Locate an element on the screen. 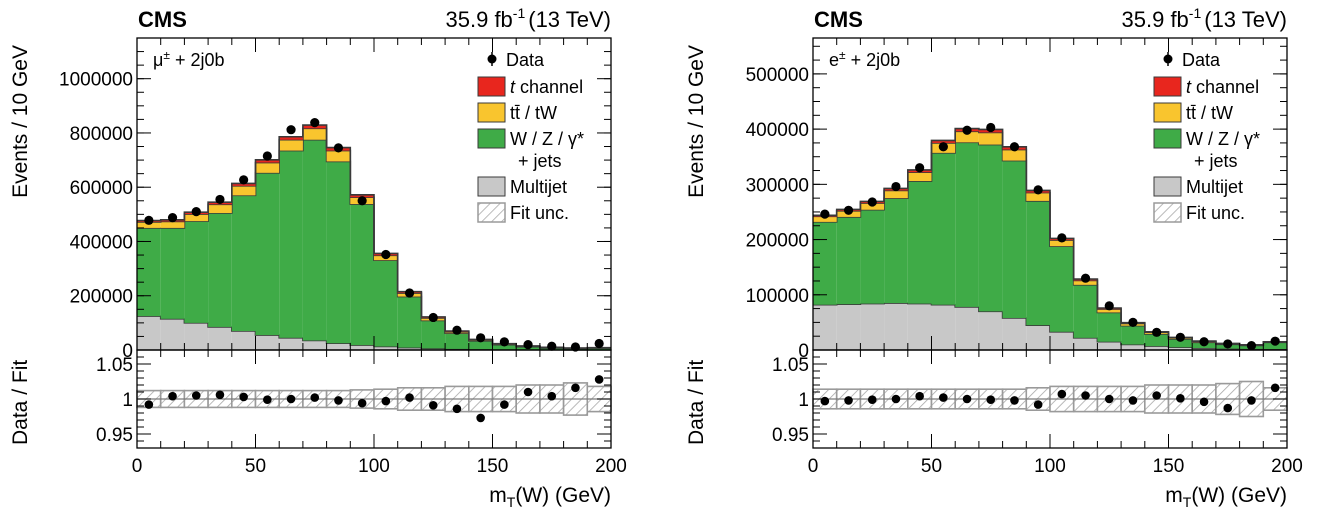 Image resolution: width=1320 pixels, height=512 pixels. legend-wz-label-2: + jets is located at coordinates (540, 161).